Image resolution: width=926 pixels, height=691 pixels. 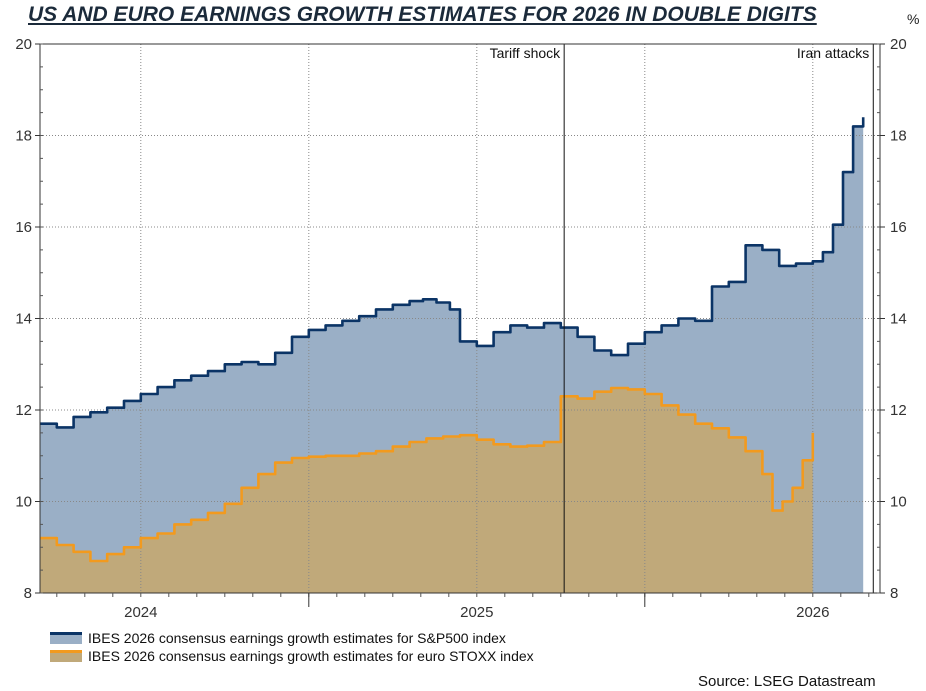 I want to click on x-tick-label-2025: 2025, so click(x=476, y=612).